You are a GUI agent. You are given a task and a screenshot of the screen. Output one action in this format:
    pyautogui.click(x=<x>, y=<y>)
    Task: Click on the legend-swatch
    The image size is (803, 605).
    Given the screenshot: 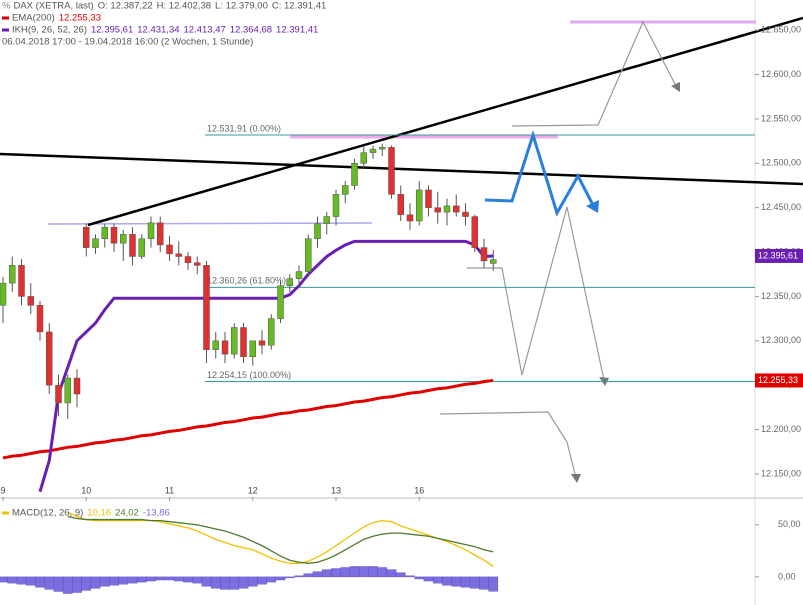 What is the action you would take?
    pyautogui.click(x=5, y=513)
    